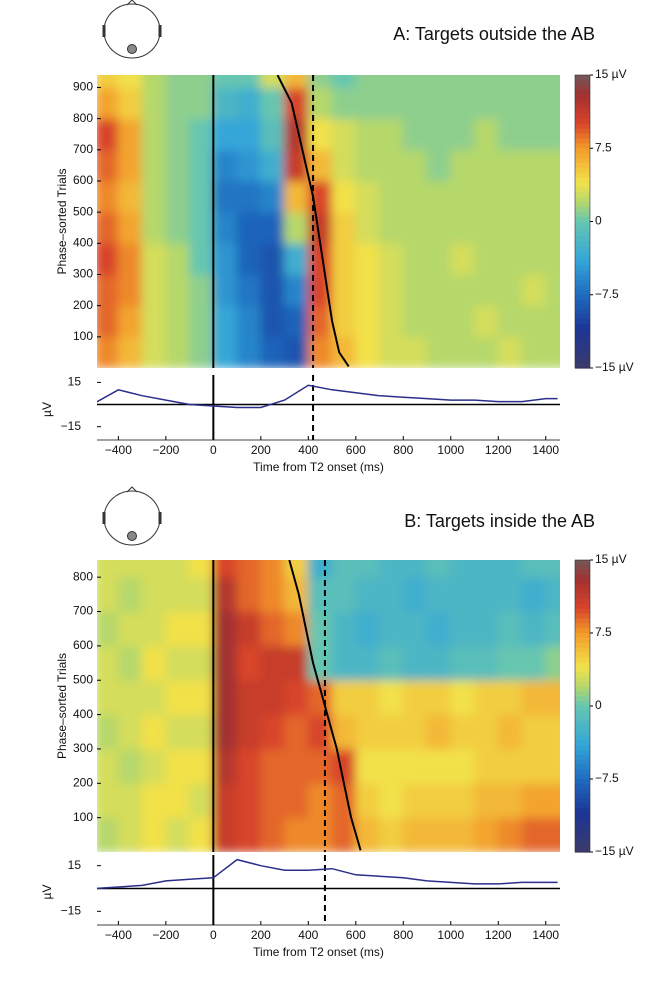  What do you see at coordinates (83, 714) in the screenshot?
I see `y-tick-label: 400` at bounding box center [83, 714].